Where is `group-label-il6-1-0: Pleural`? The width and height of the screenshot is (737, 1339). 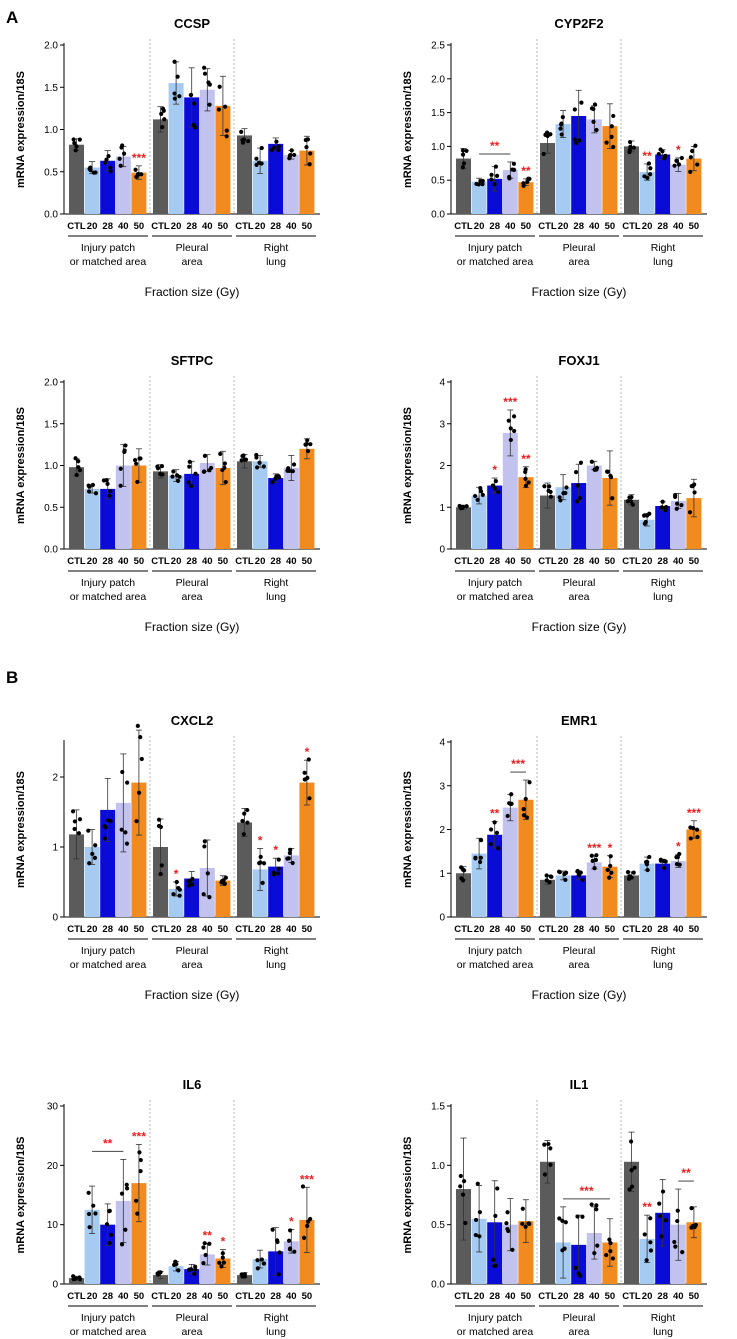
group-label-il6-1-0: Pleural is located at coordinates (192, 1318).